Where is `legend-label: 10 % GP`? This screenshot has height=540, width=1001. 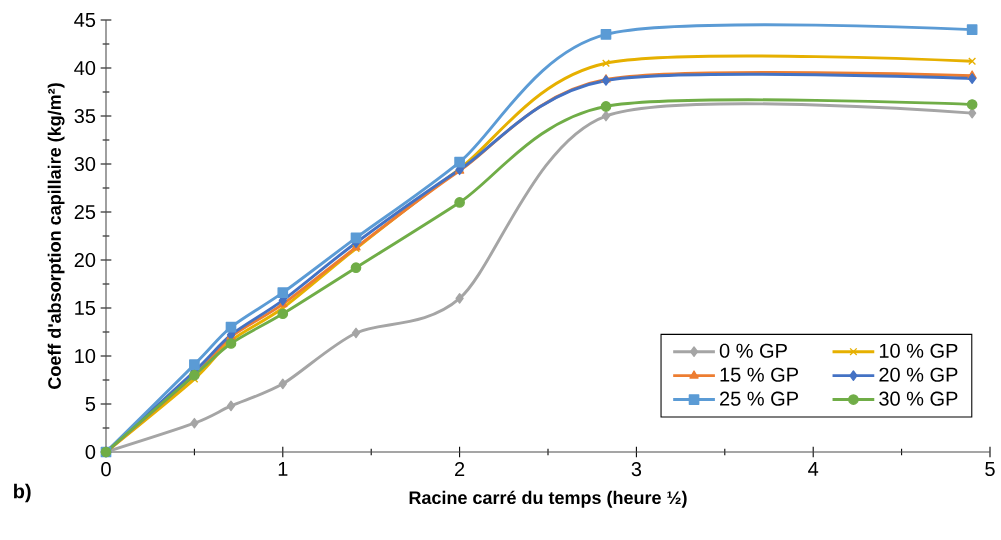 legend-label: 10 % GP is located at coordinates (918, 350).